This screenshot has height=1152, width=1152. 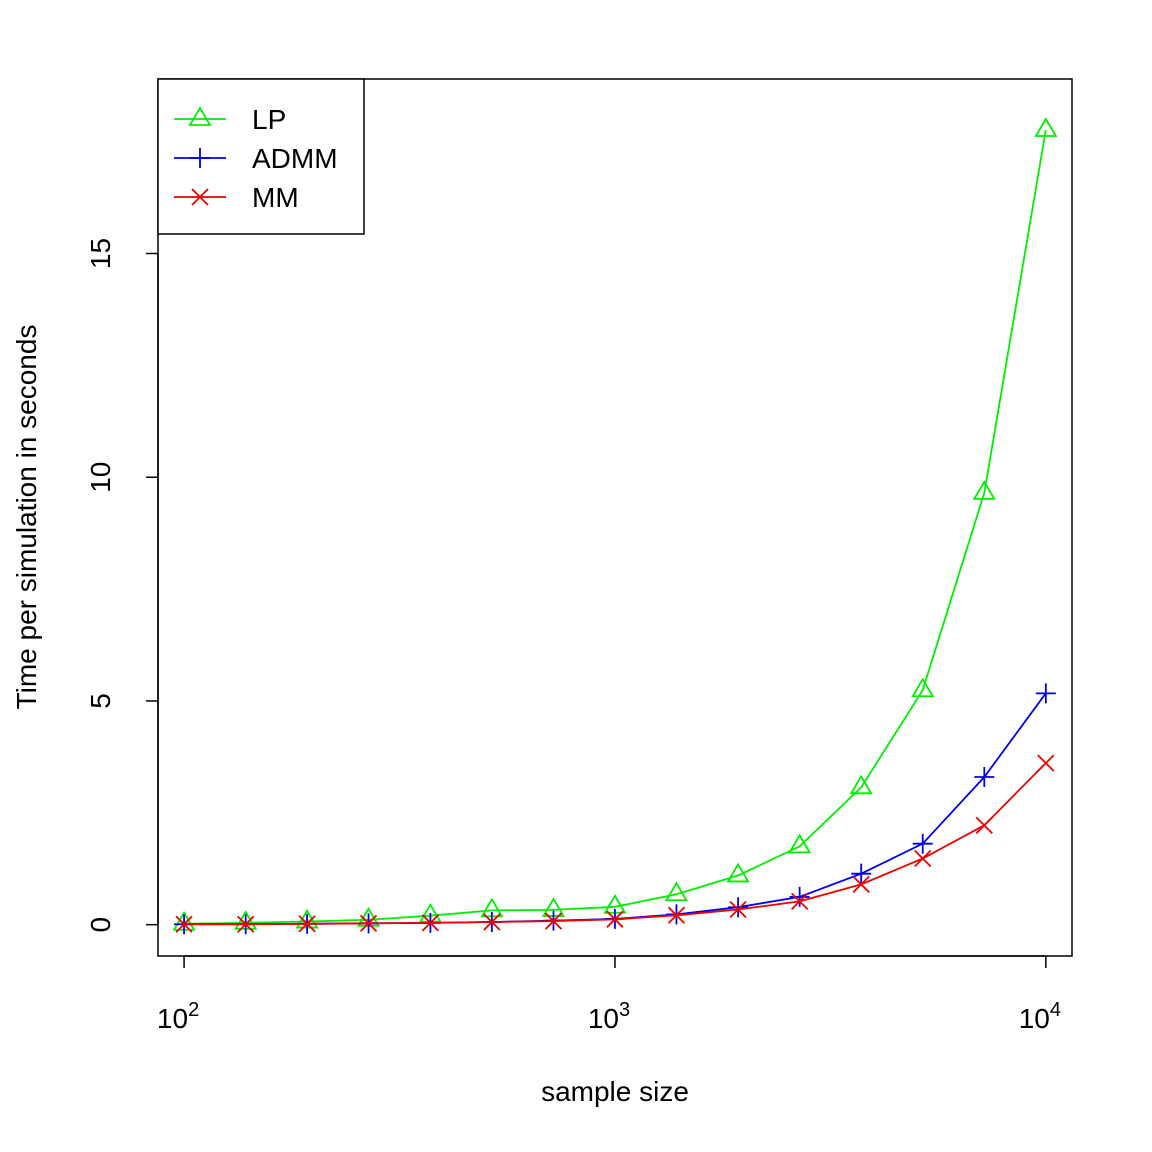 What do you see at coordinates (624, 1010) in the screenshot?
I see `x-tick-exponent: 3` at bounding box center [624, 1010].